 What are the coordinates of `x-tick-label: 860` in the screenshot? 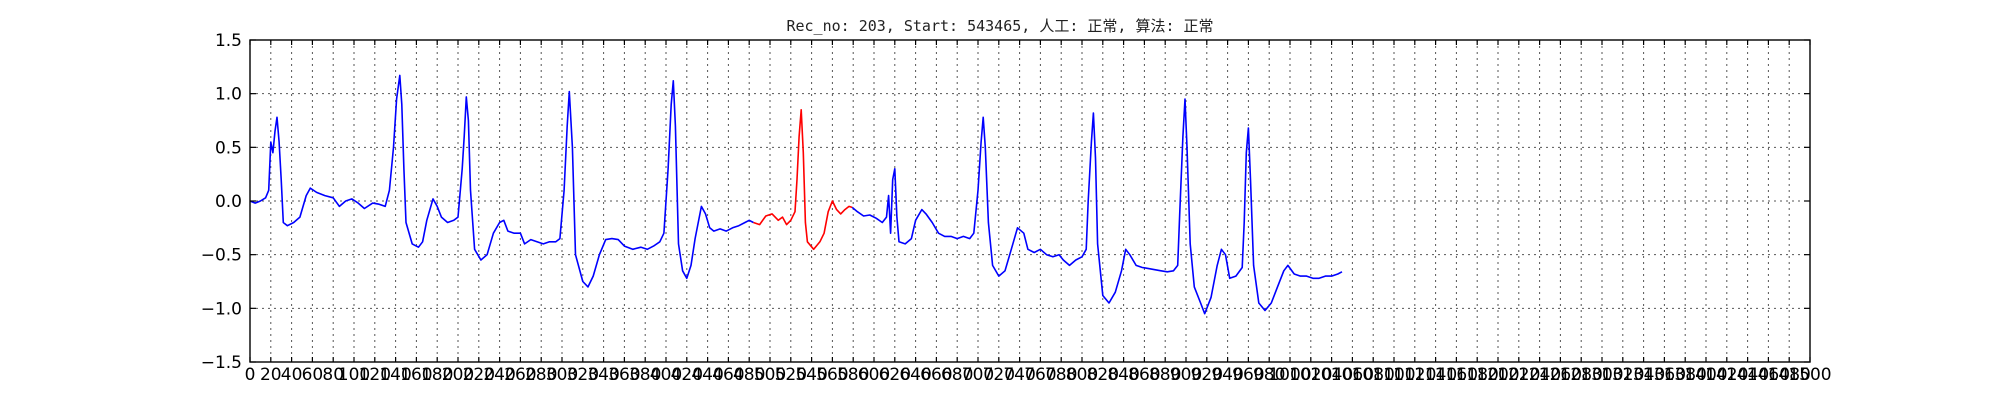 It's located at (1144, 375).